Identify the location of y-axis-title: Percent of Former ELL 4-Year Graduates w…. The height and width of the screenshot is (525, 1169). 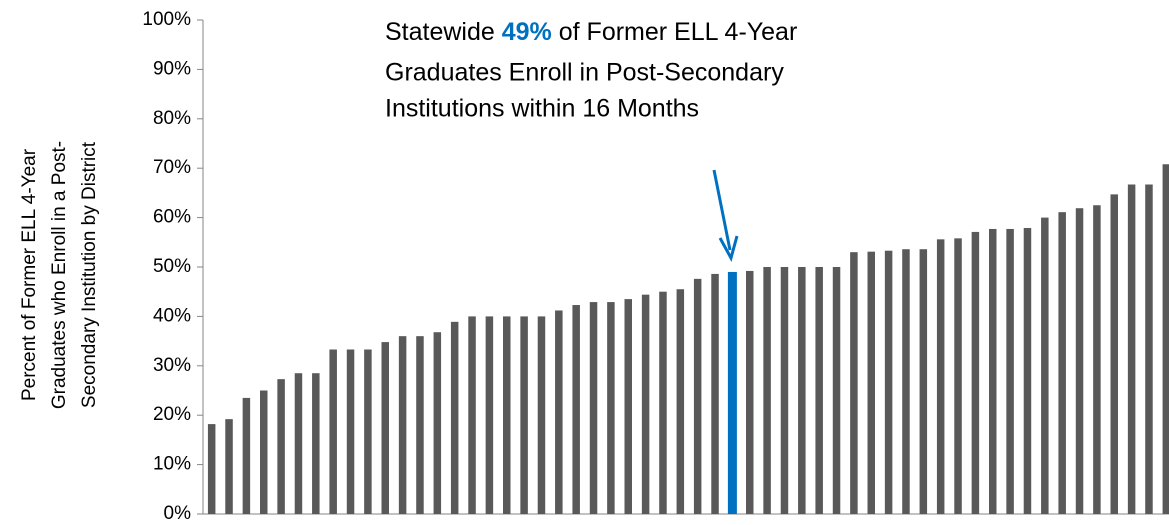
(59, 275).